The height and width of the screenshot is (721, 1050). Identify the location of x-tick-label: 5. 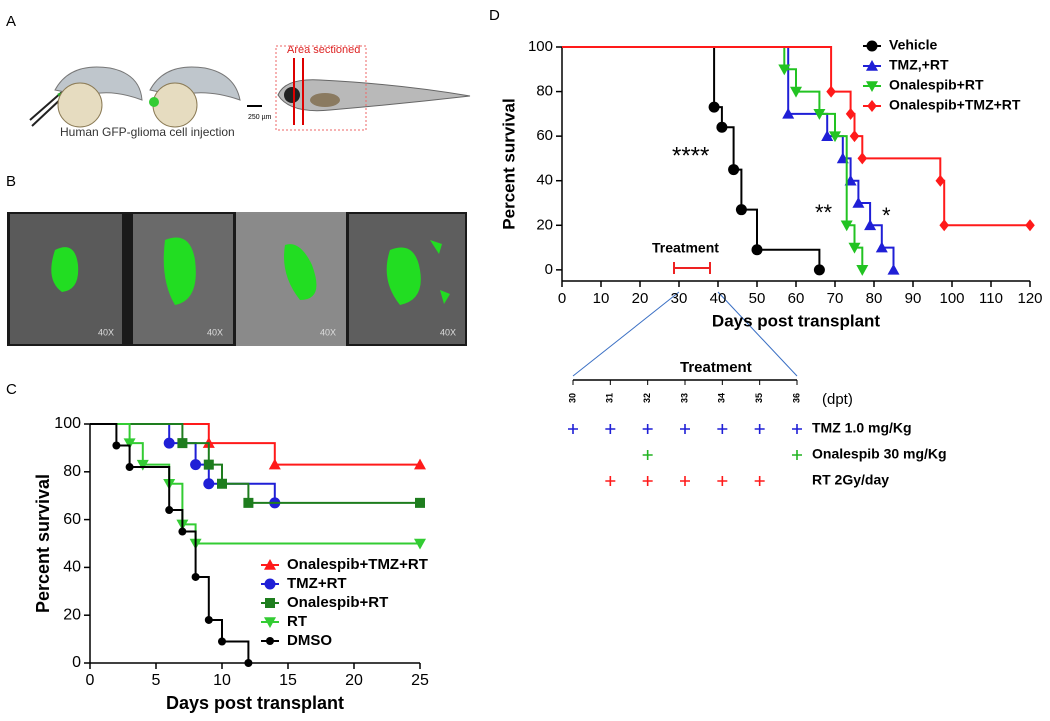
(156, 680).